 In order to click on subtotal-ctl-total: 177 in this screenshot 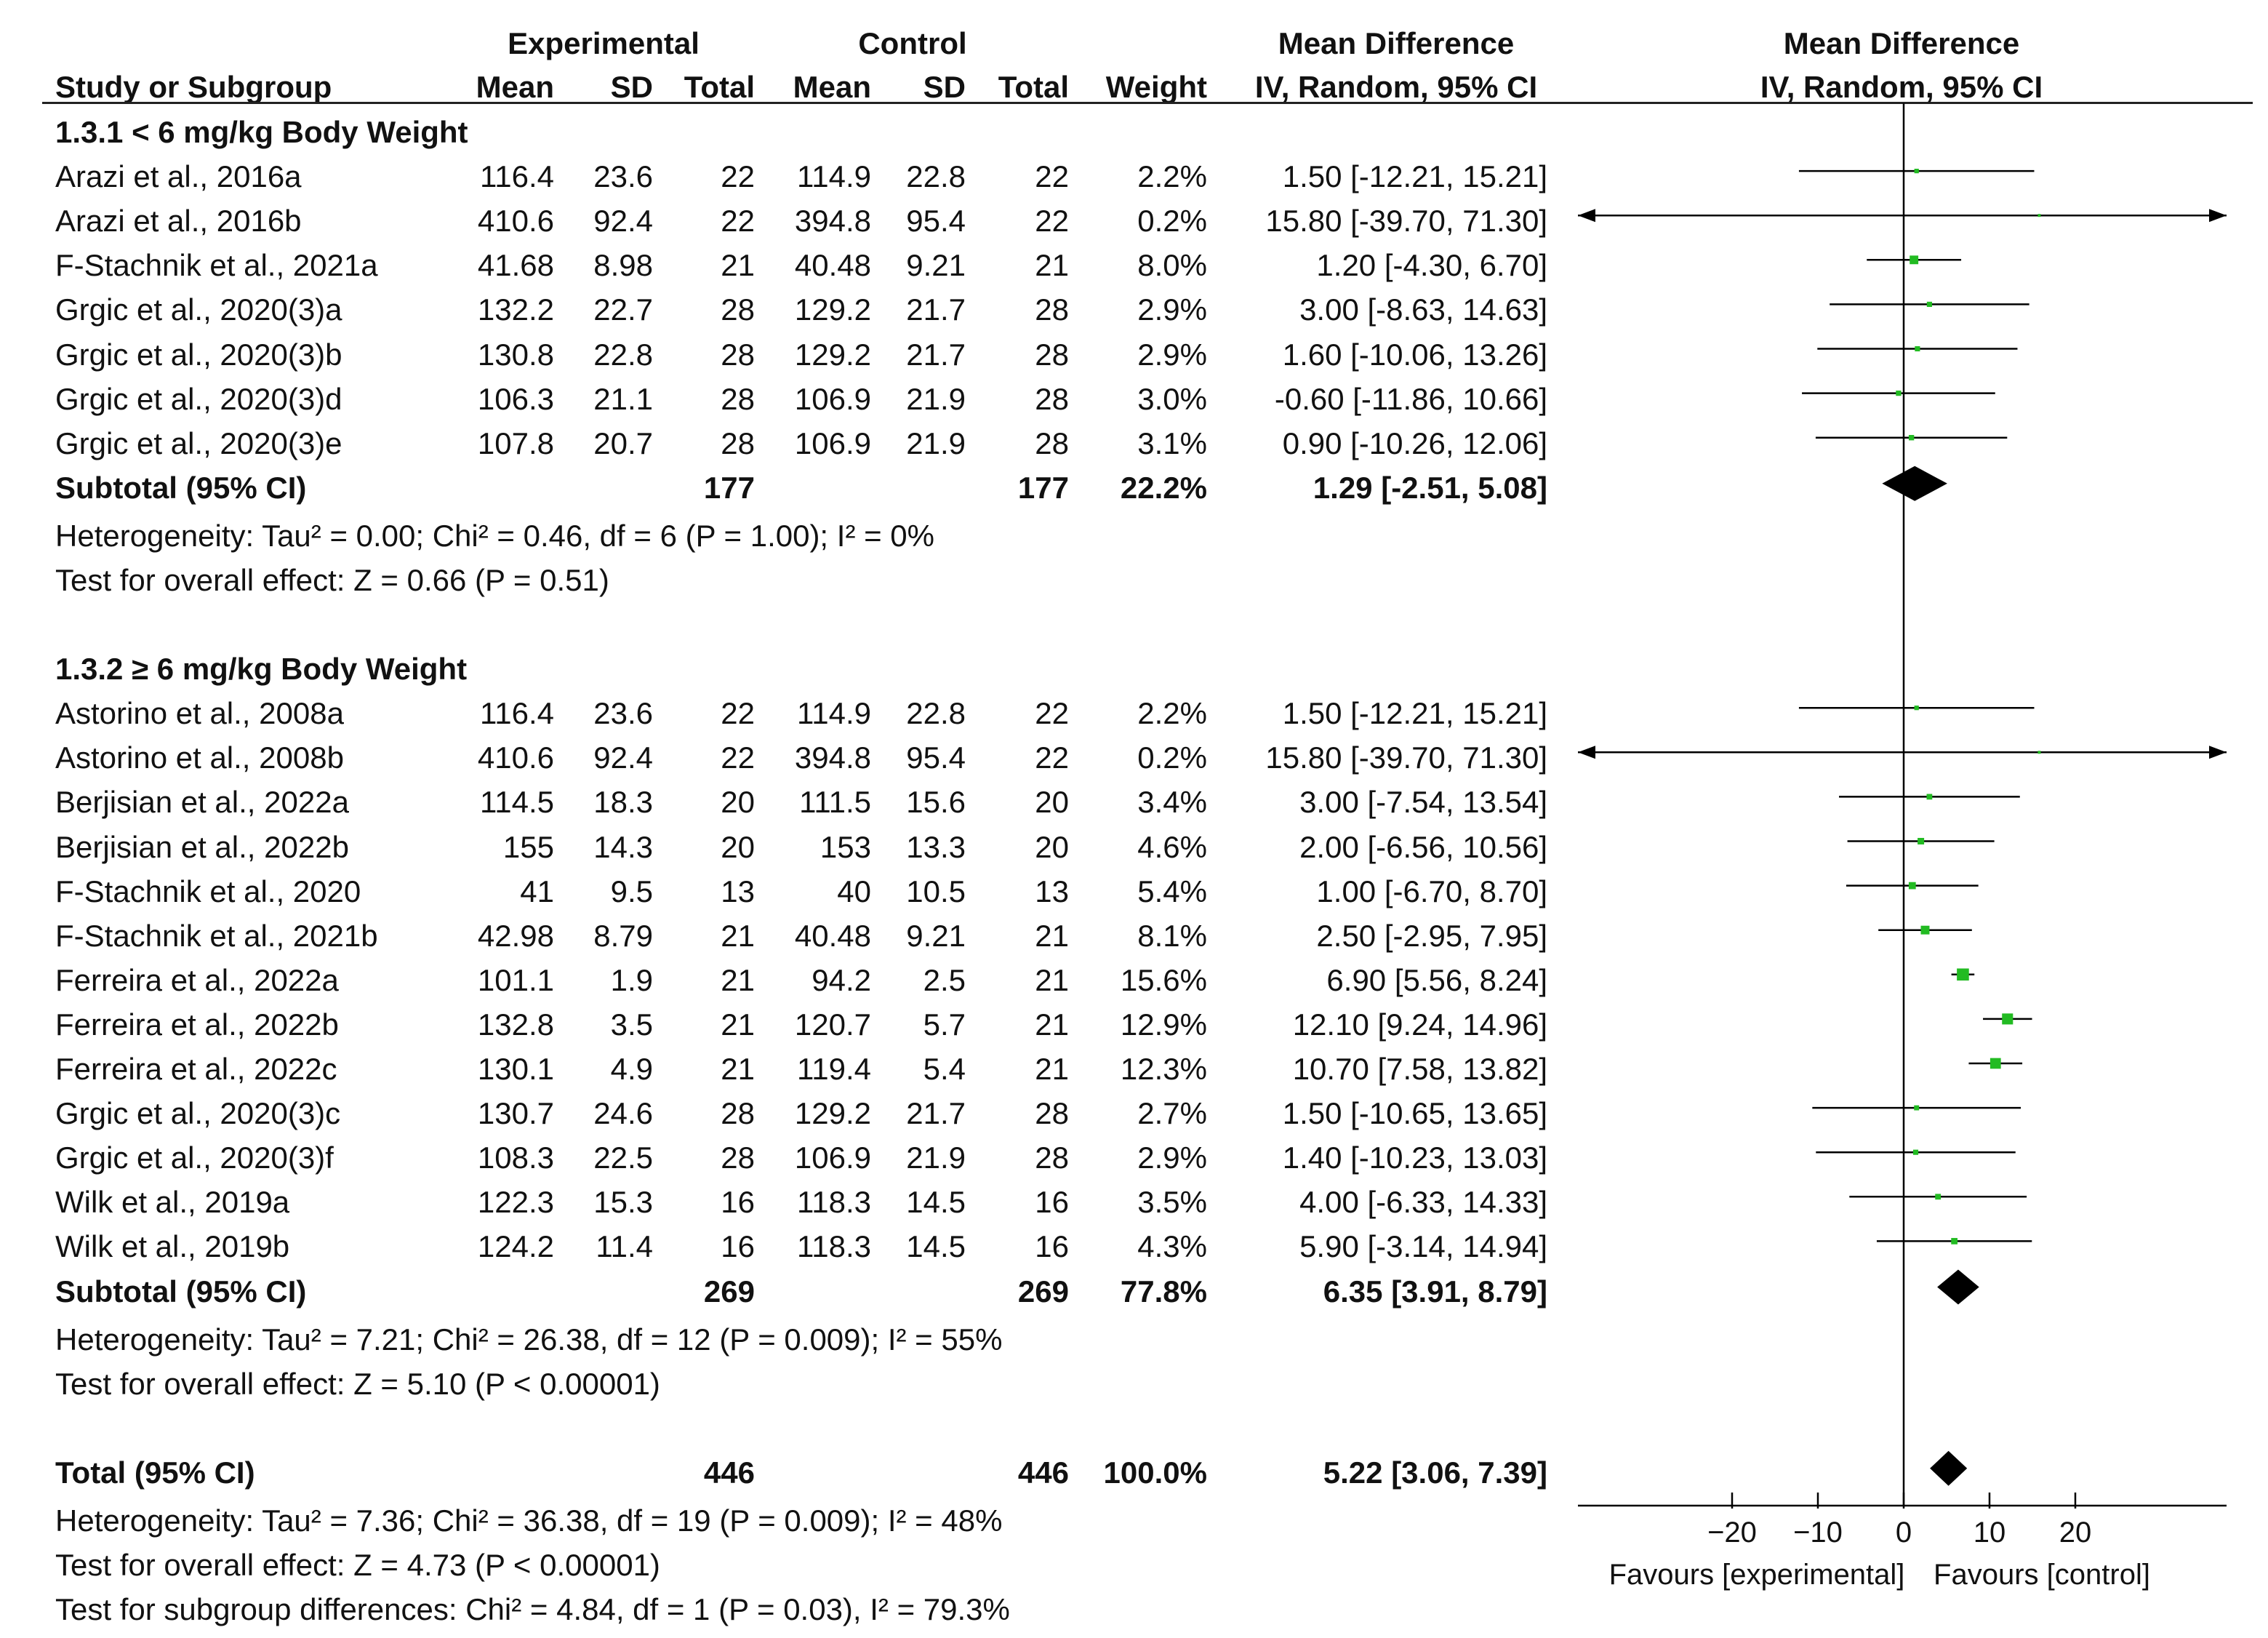, I will do `click(1043, 487)`.